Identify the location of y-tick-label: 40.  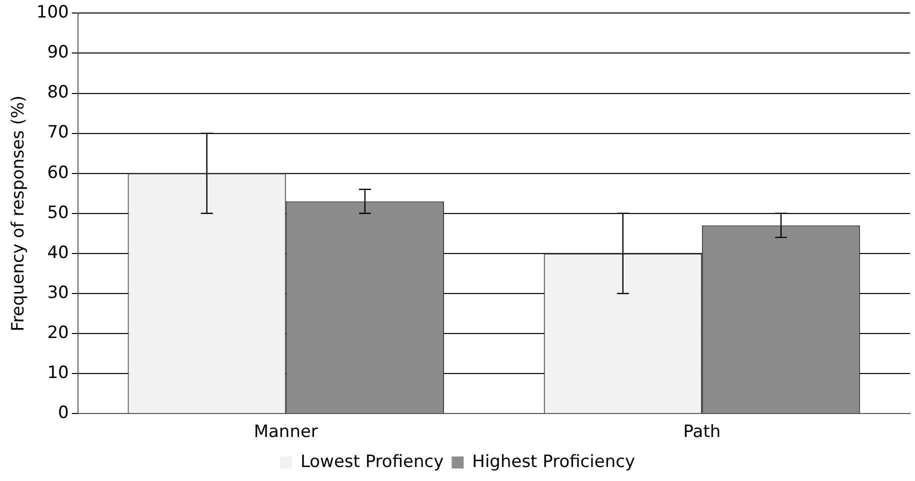
(58, 252).